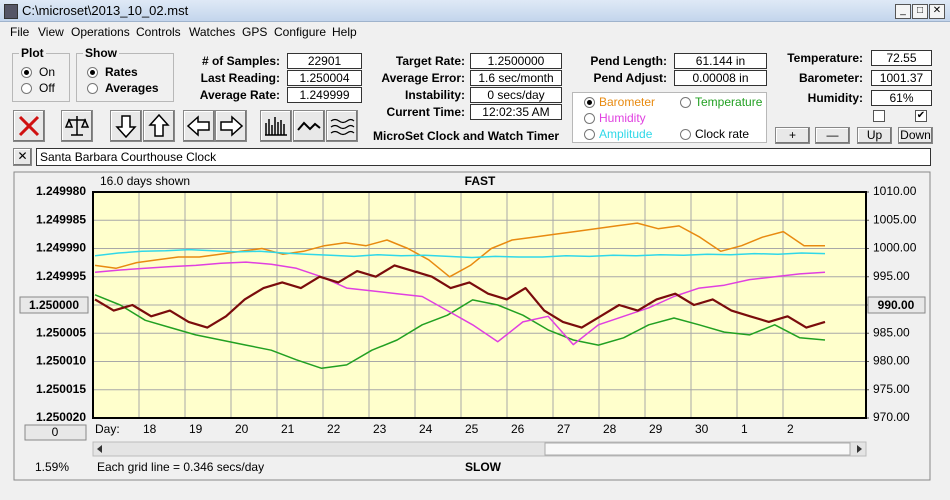  I want to click on radio-label: On, so click(47, 72).